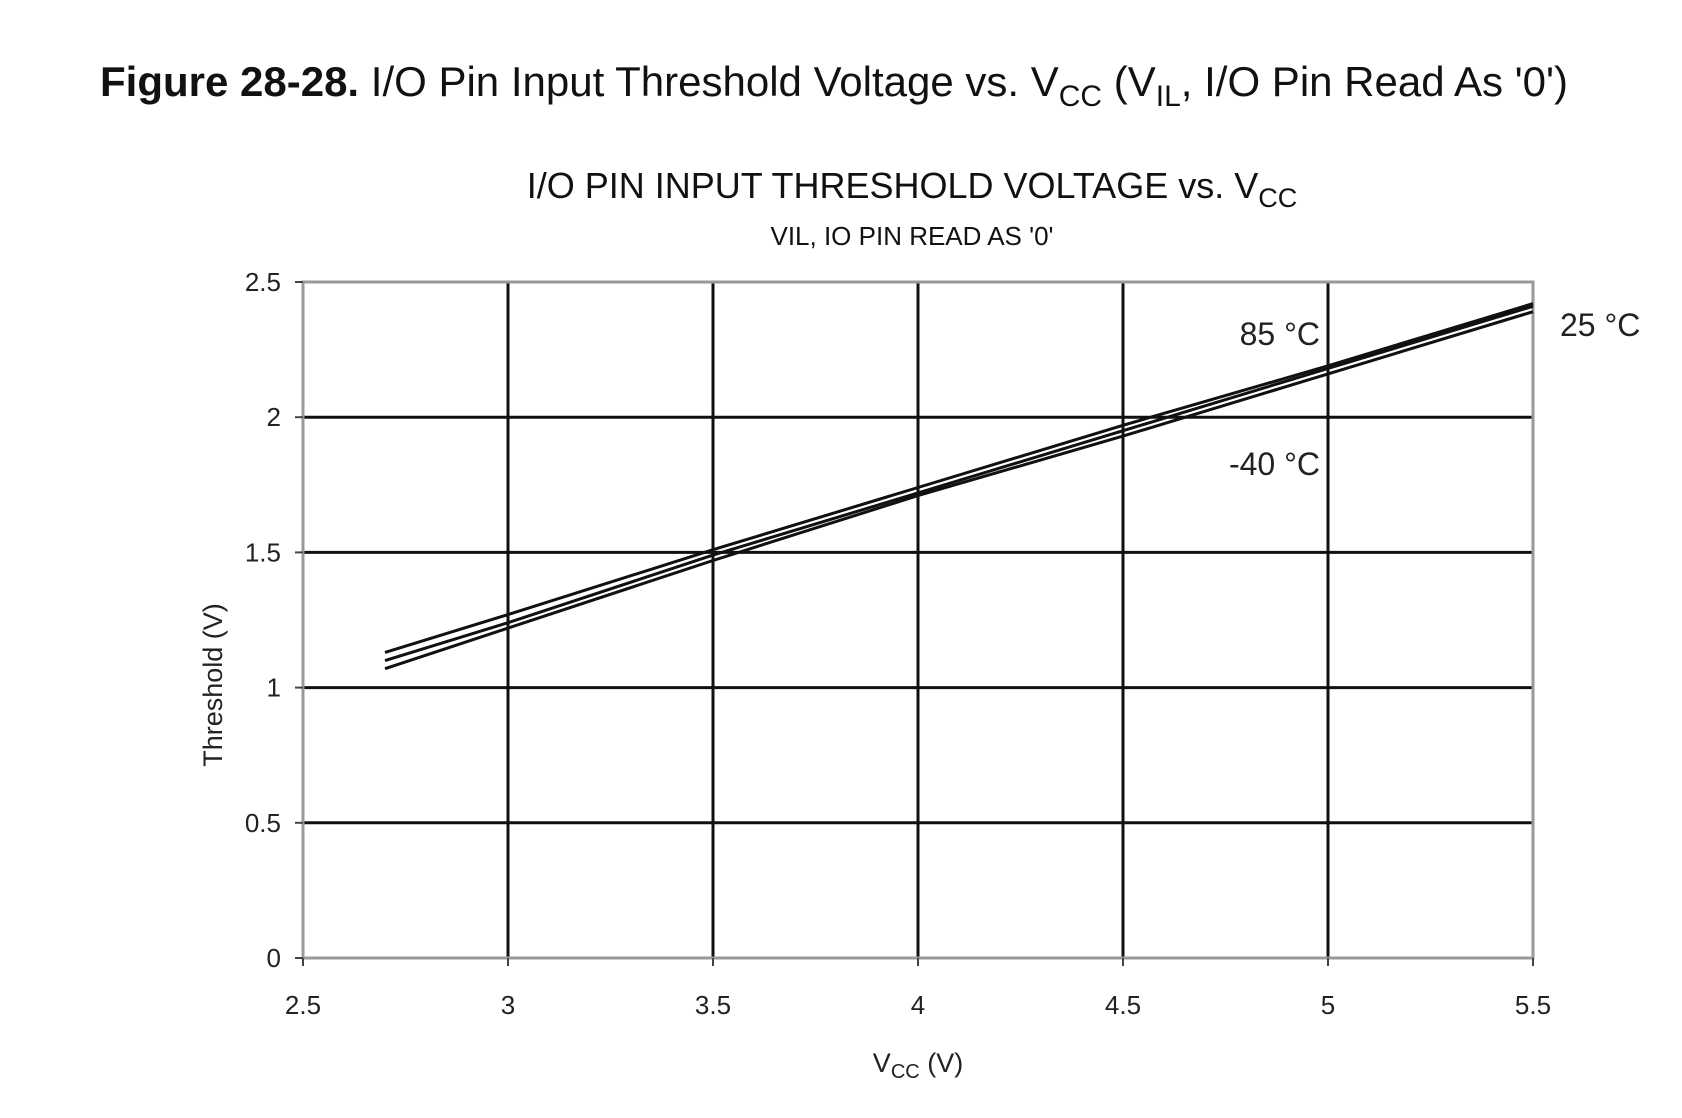 The image size is (1682, 1118). What do you see at coordinates (918, 1005) in the screenshot?
I see `x-tick-label: 4` at bounding box center [918, 1005].